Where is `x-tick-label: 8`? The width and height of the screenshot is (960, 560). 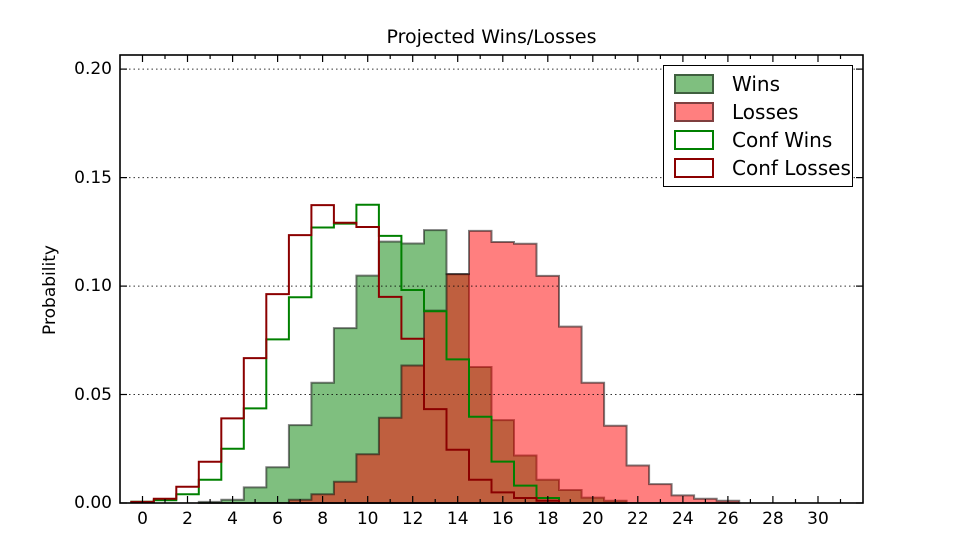 x-tick-label: 8 is located at coordinates (323, 519).